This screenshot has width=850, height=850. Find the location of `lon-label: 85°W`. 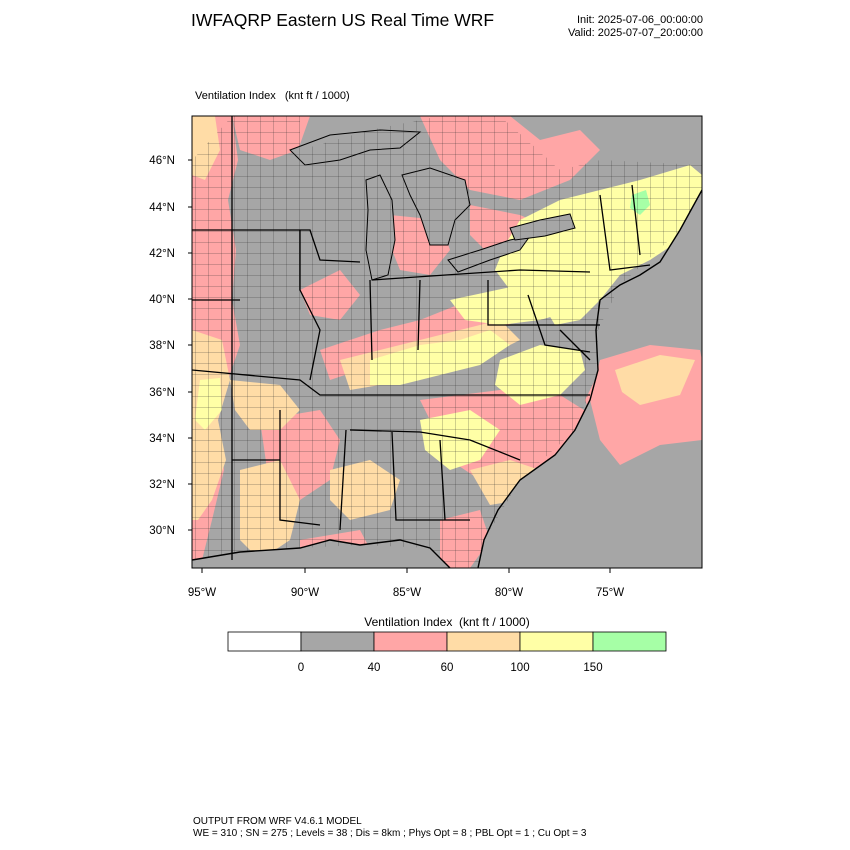

lon-label: 85°W is located at coordinates (407, 593).